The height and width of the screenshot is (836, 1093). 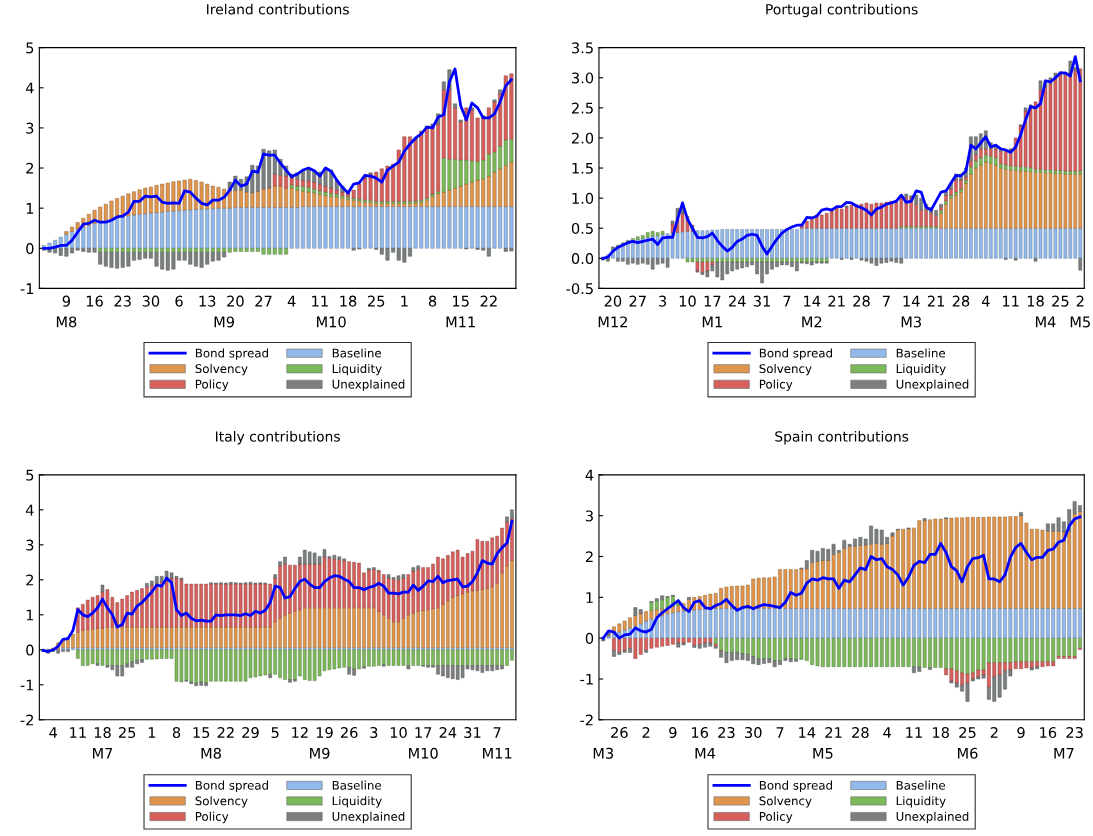 What do you see at coordinates (603, 753) in the screenshot?
I see `x-tick-label: M3` at bounding box center [603, 753].